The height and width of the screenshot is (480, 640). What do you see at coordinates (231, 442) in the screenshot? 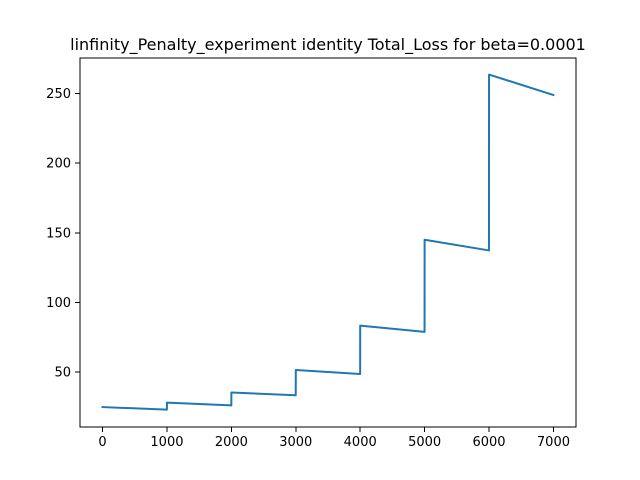
I see `x-tick-label: 2000` at bounding box center [231, 442].